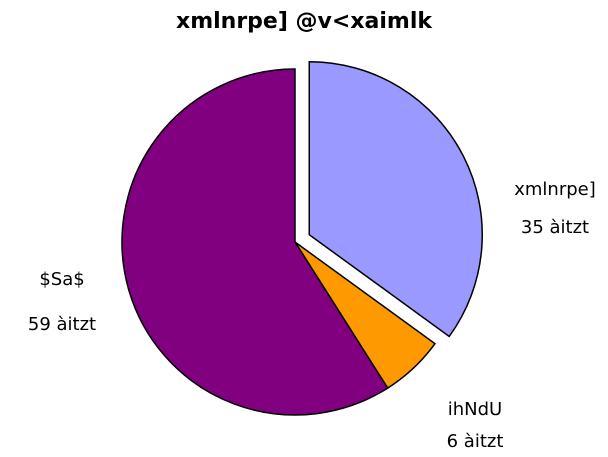 This screenshot has height=457, width=608. Describe the element at coordinates (475, 409) in the screenshot. I see `slice-label: ihNdU` at that location.